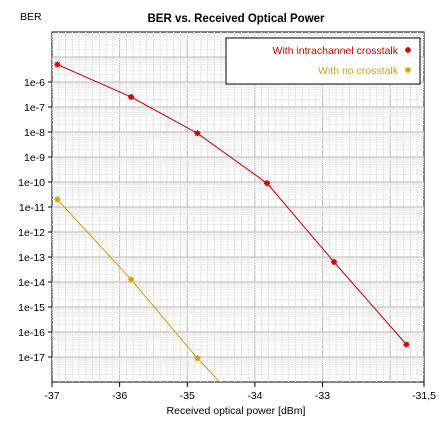  I want to click on x-axis-label: Received optical power [dBm], so click(236, 411).